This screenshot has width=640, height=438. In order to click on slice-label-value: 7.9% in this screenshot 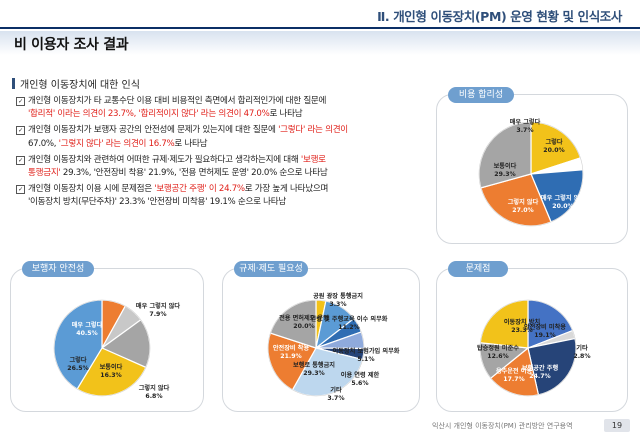, I will do `click(157, 314)`.